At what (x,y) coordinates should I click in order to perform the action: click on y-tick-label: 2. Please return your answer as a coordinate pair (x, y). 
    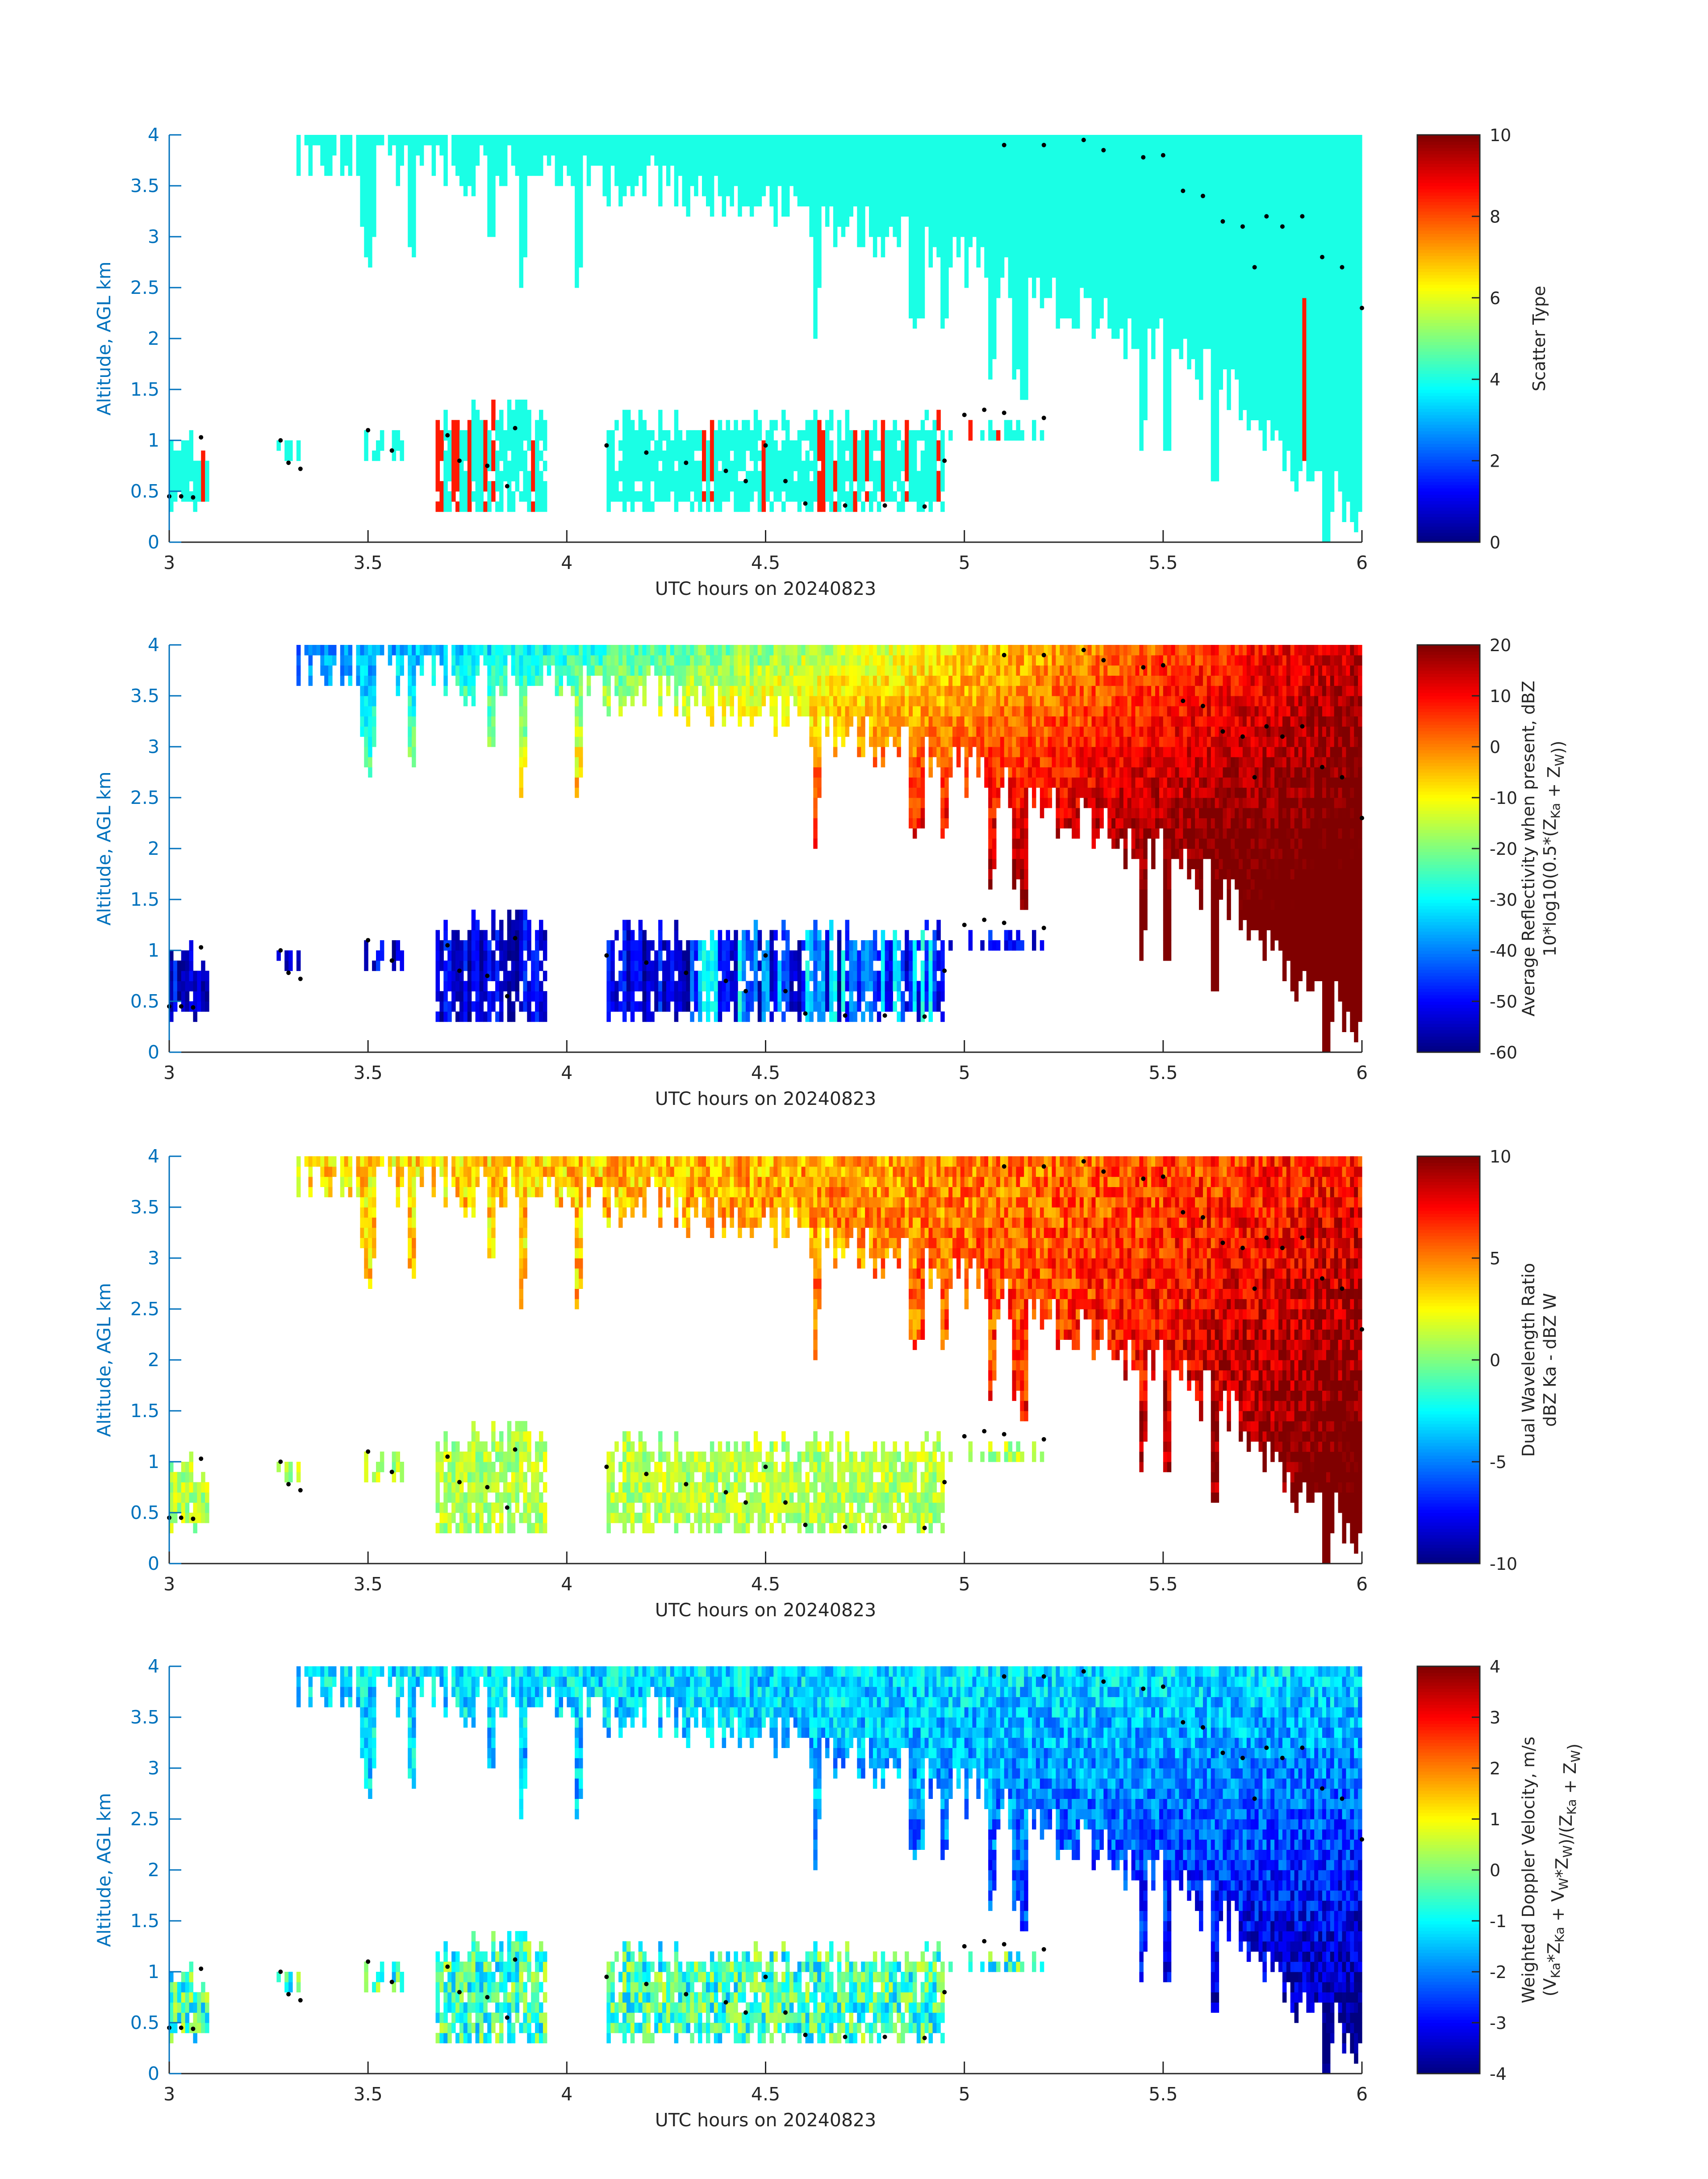
    Looking at the image, I should click on (153, 338).